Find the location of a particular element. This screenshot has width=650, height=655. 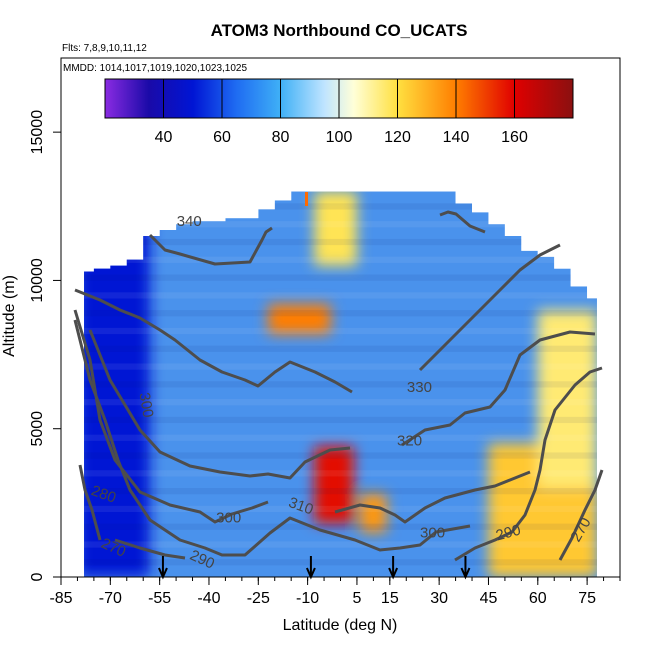

theta-contour-330-b is located at coordinates (489, 307).